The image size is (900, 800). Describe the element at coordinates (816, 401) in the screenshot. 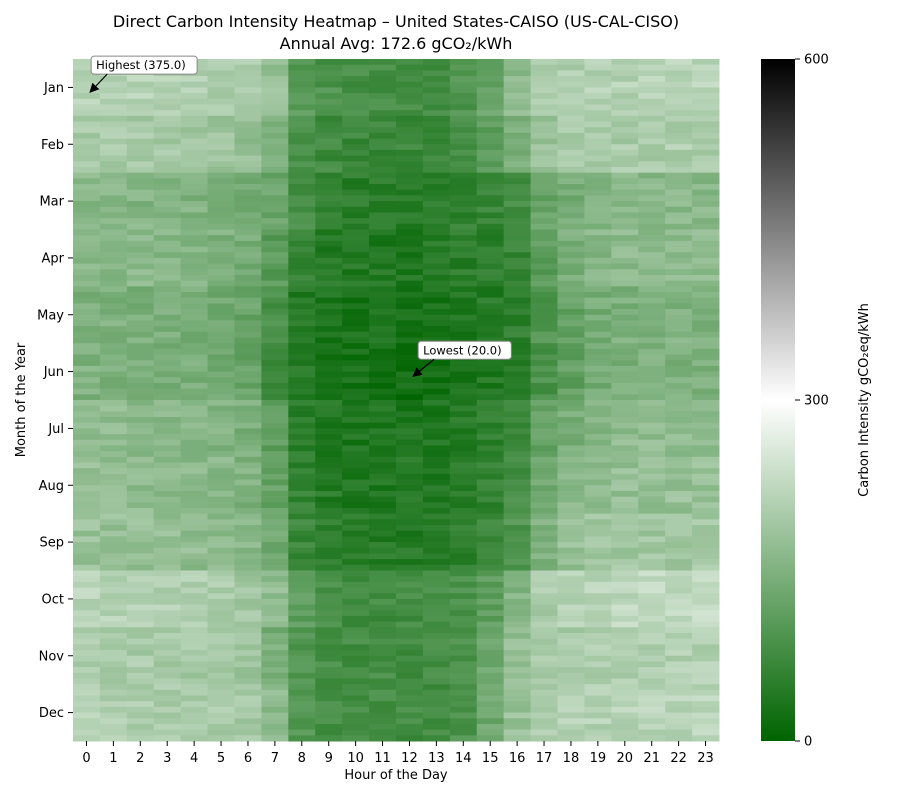

I see `colorbar-tick-label: 300` at that location.